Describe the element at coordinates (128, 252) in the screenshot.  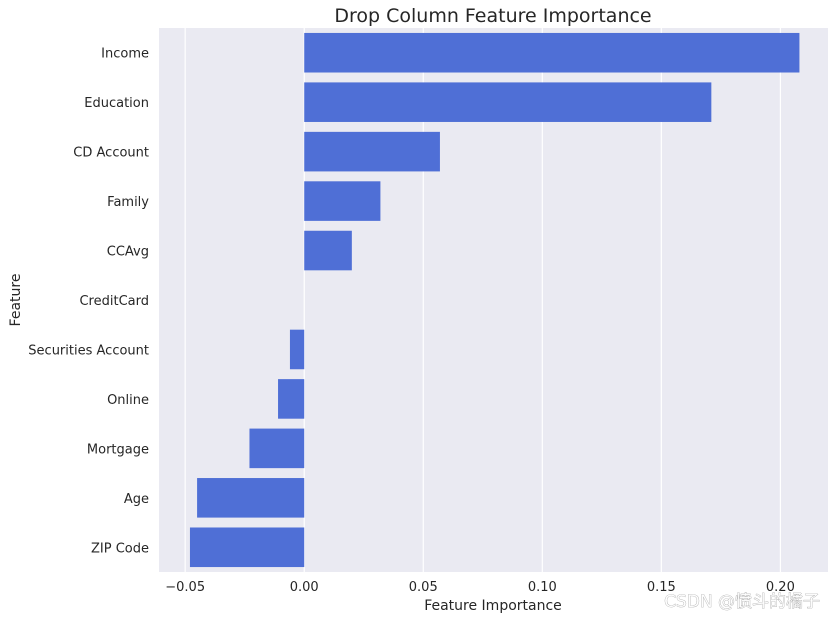
I see `y-tick-label: CCAvg` at that location.